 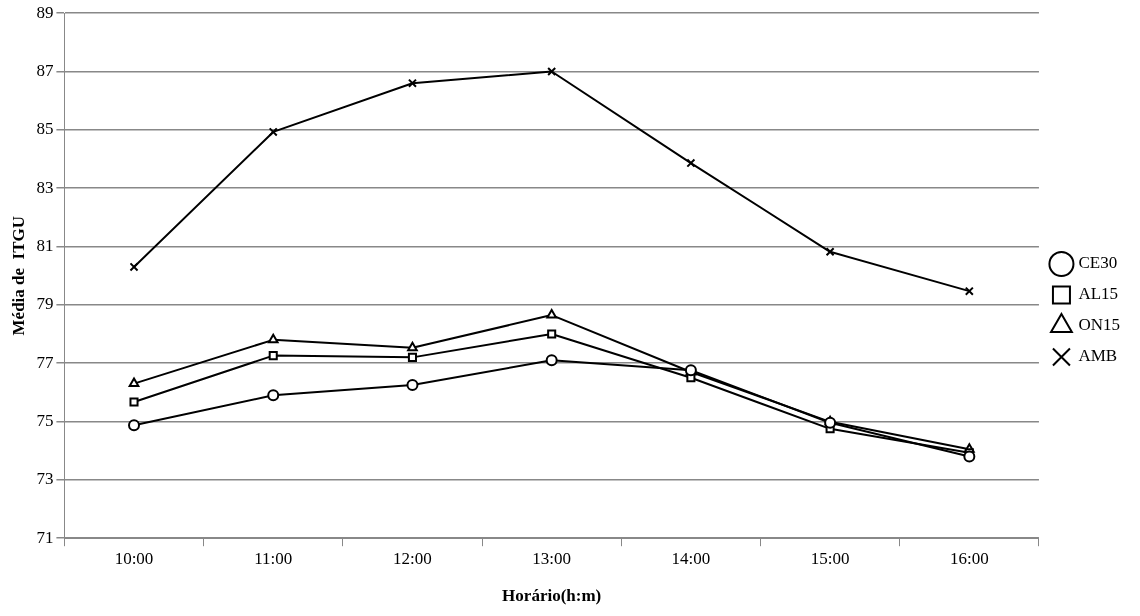 I want to click on legend-label: CE30, so click(x=1098, y=263).